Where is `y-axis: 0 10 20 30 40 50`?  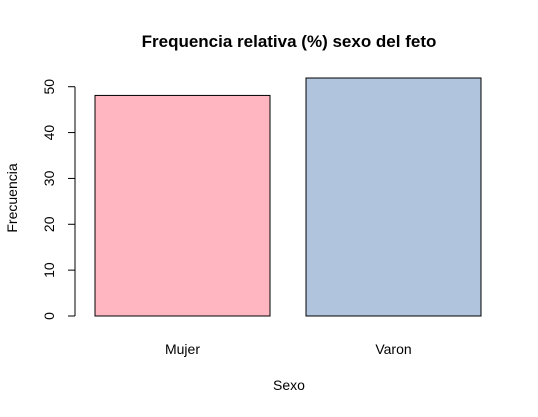 y-axis: 0 10 20 30 40 50 is located at coordinates (58, 199).